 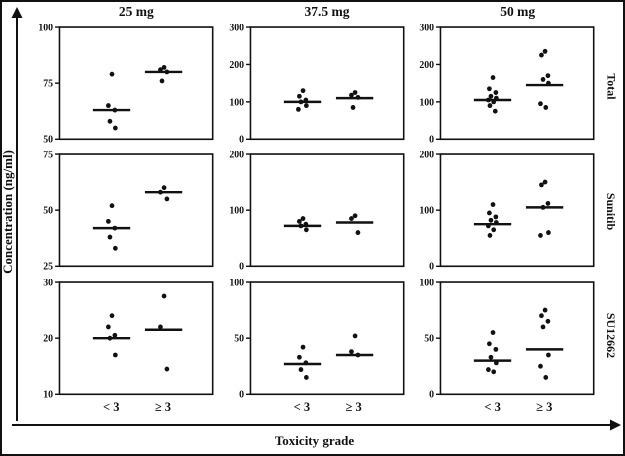 What do you see at coordinates (427, 29) in the screenshot?
I see `y-tick-label: 300` at bounding box center [427, 29].